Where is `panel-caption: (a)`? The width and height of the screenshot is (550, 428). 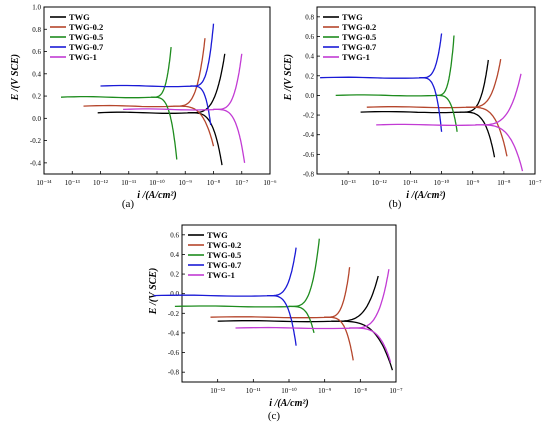 panel-caption: (a) is located at coordinates (128, 204).